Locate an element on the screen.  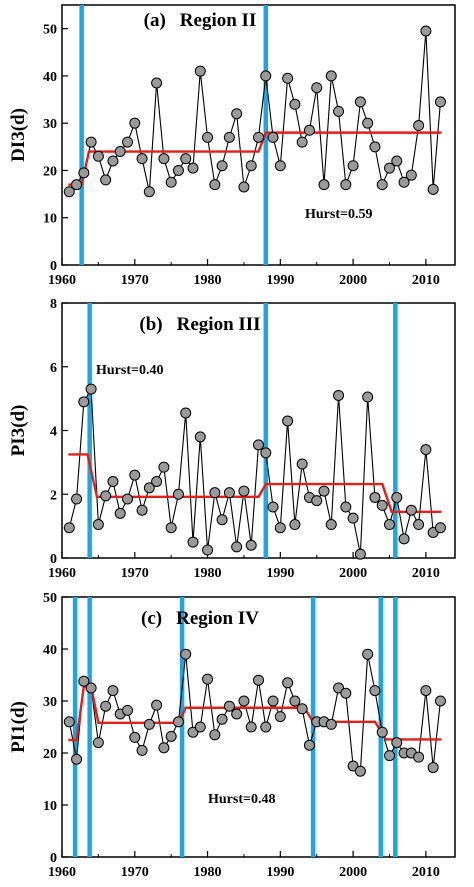
y-tick-label: 6 is located at coordinates (53, 368).